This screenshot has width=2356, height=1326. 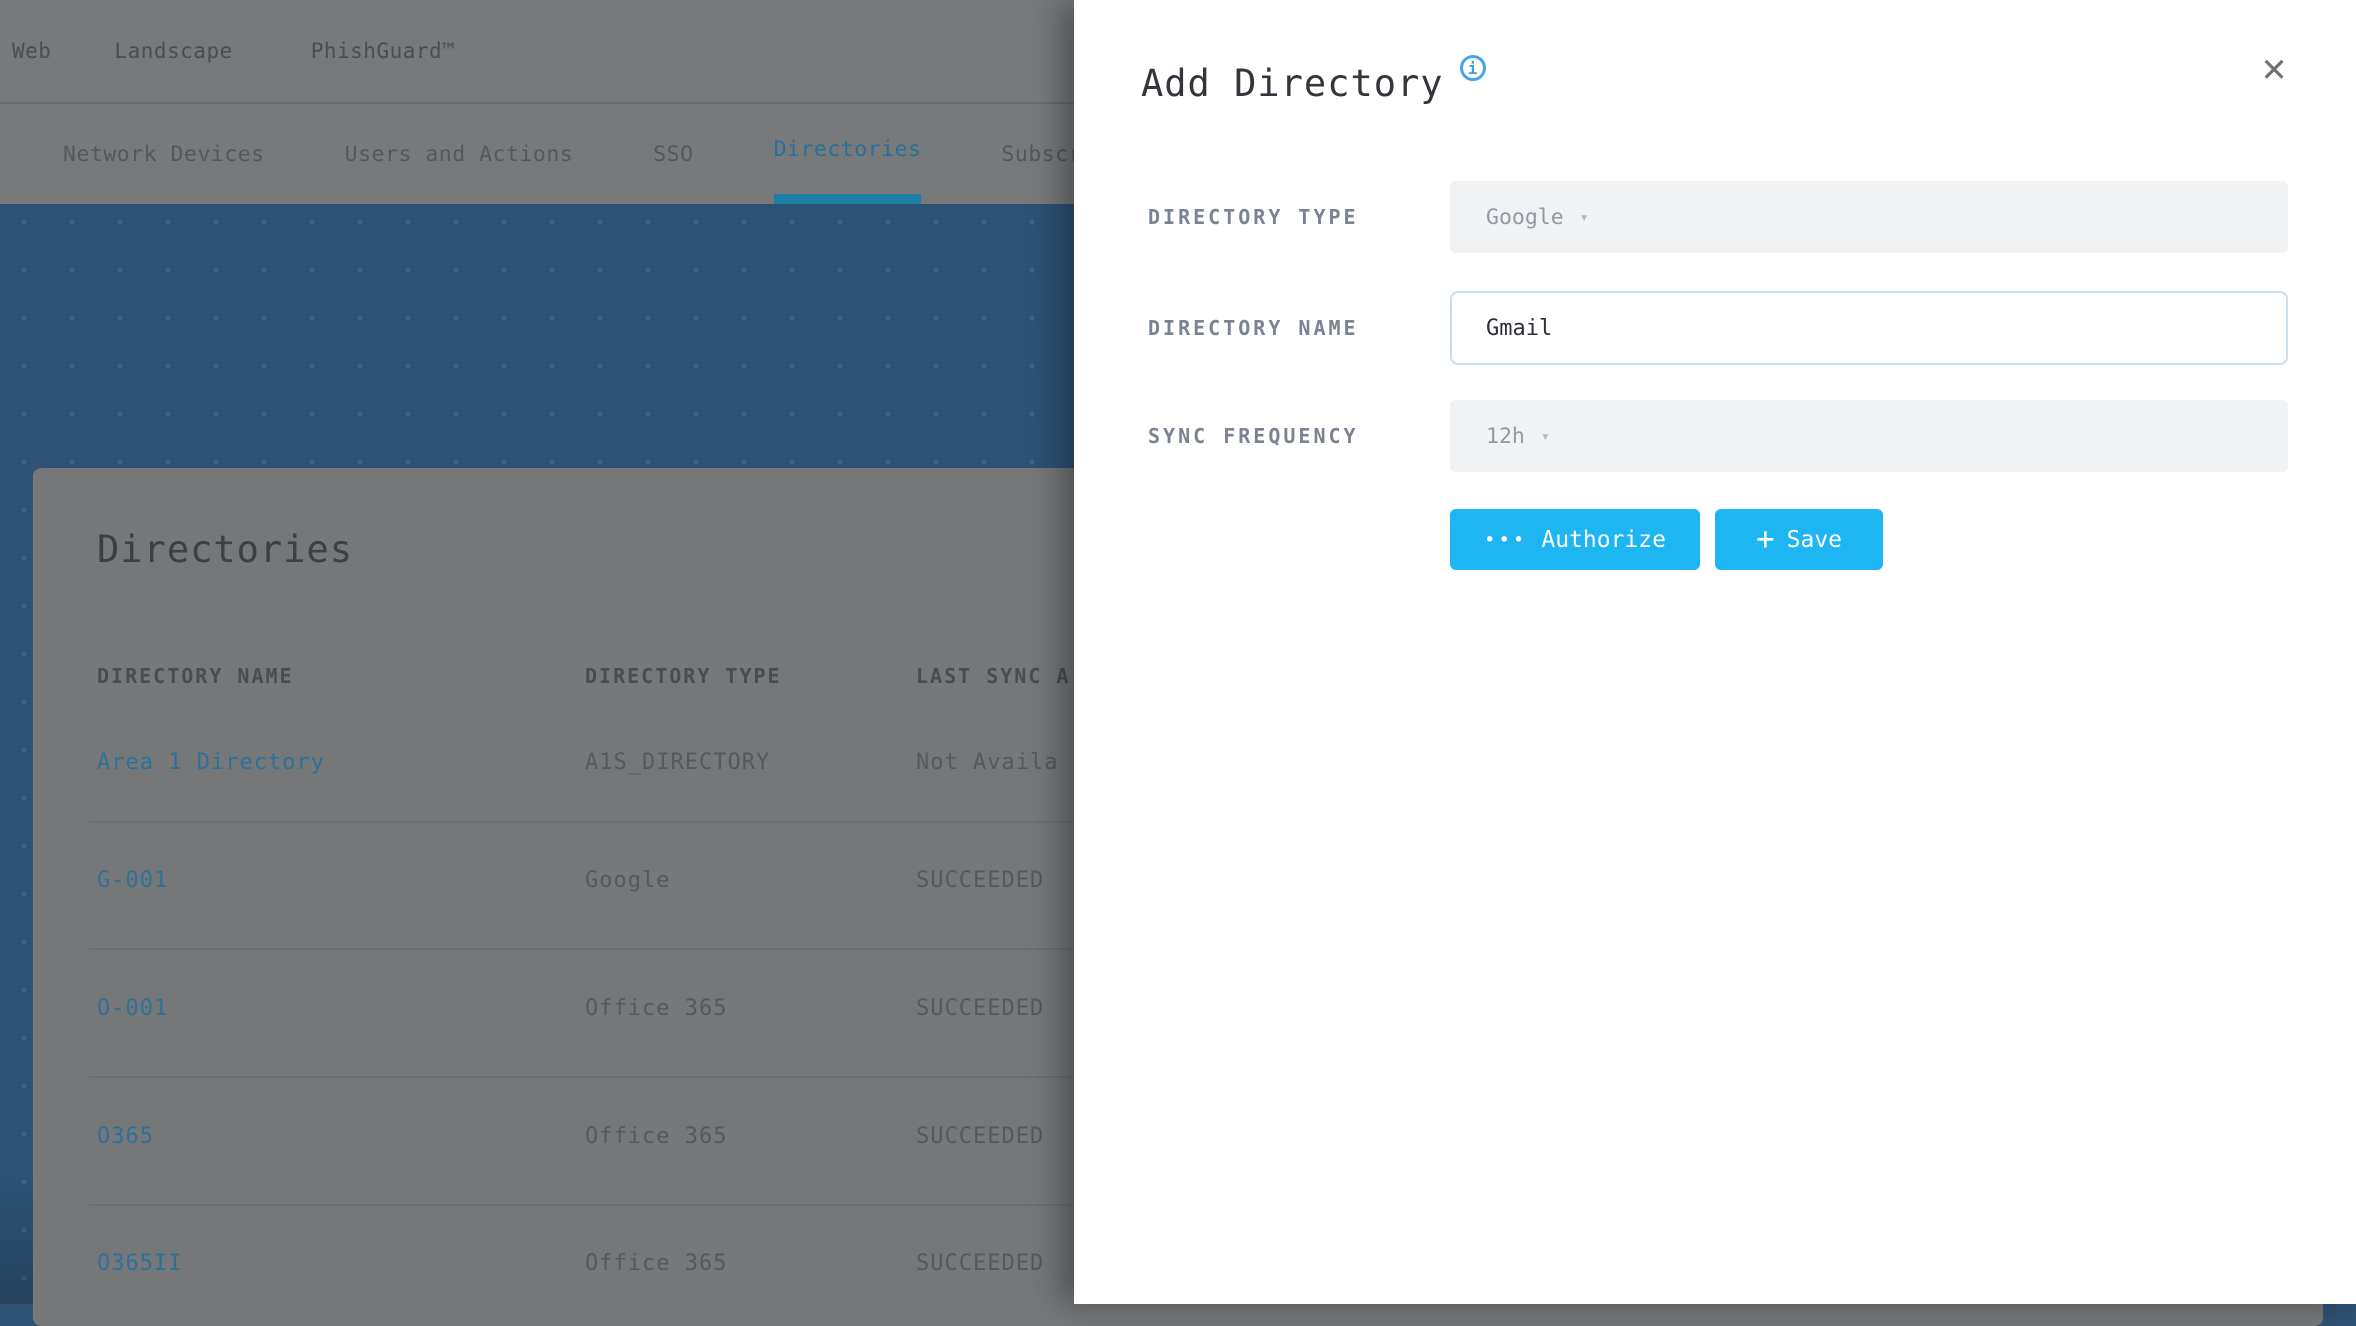 I want to click on directory-type-label: DIRECTORY TYPE, so click(x=1253, y=217).